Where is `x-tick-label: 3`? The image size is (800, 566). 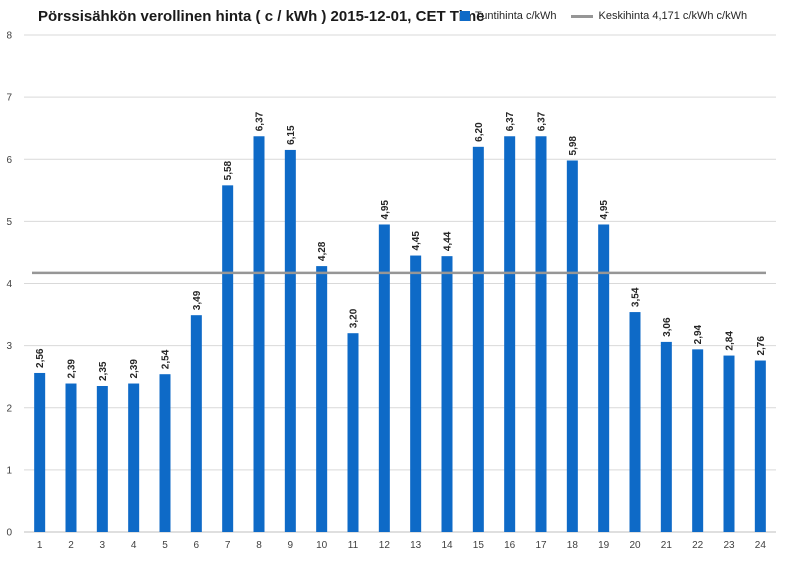 x-tick-label: 3 is located at coordinates (103, 545).